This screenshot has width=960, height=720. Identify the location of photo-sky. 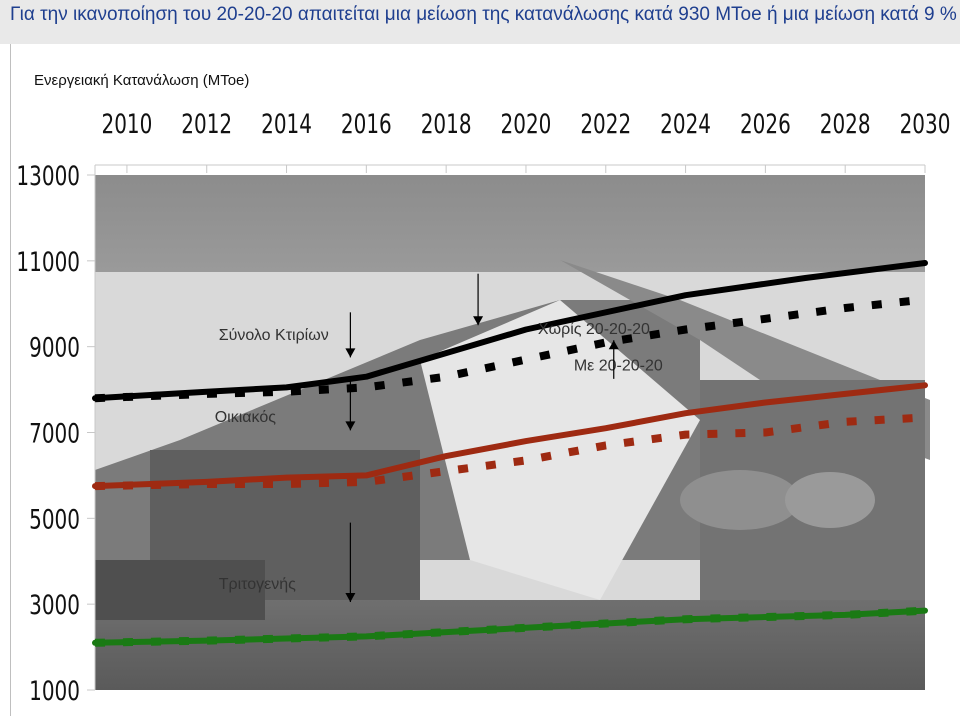
(510, 223).